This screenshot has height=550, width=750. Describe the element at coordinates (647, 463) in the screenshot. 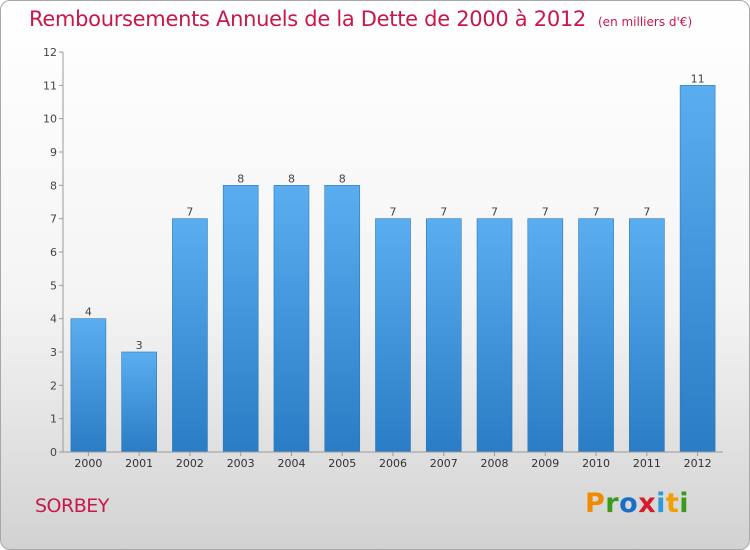

I see `x-tick-label: 2011` at that location.